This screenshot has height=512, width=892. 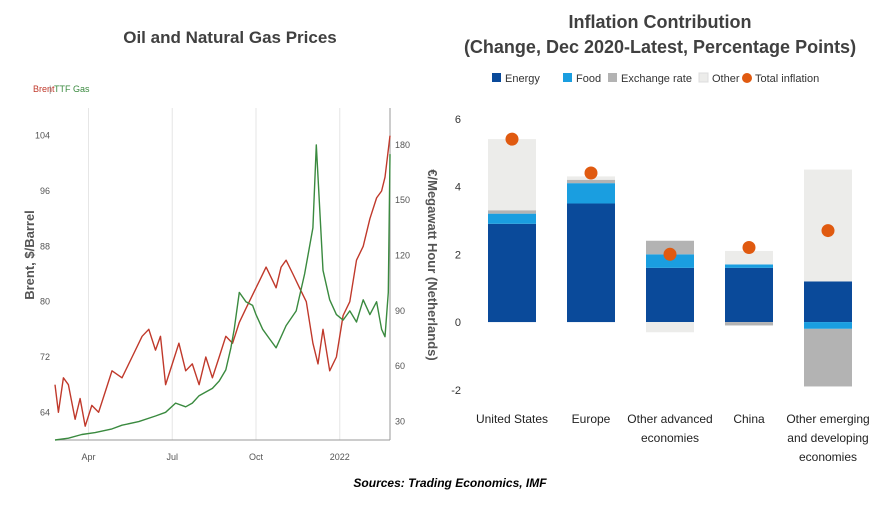 I want to click on x-tick-label: Oct, so click(x=256, y=457).